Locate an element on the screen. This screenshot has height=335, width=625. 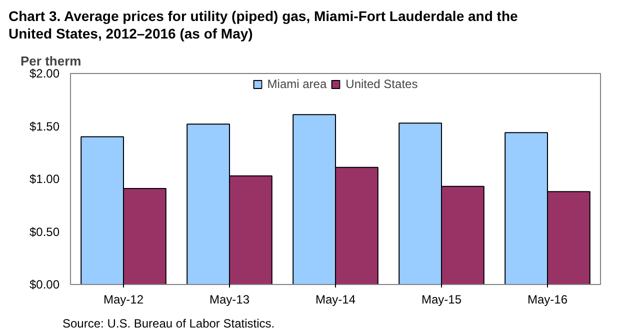
legend-label: Miami area is located at coordinates (297, 84).